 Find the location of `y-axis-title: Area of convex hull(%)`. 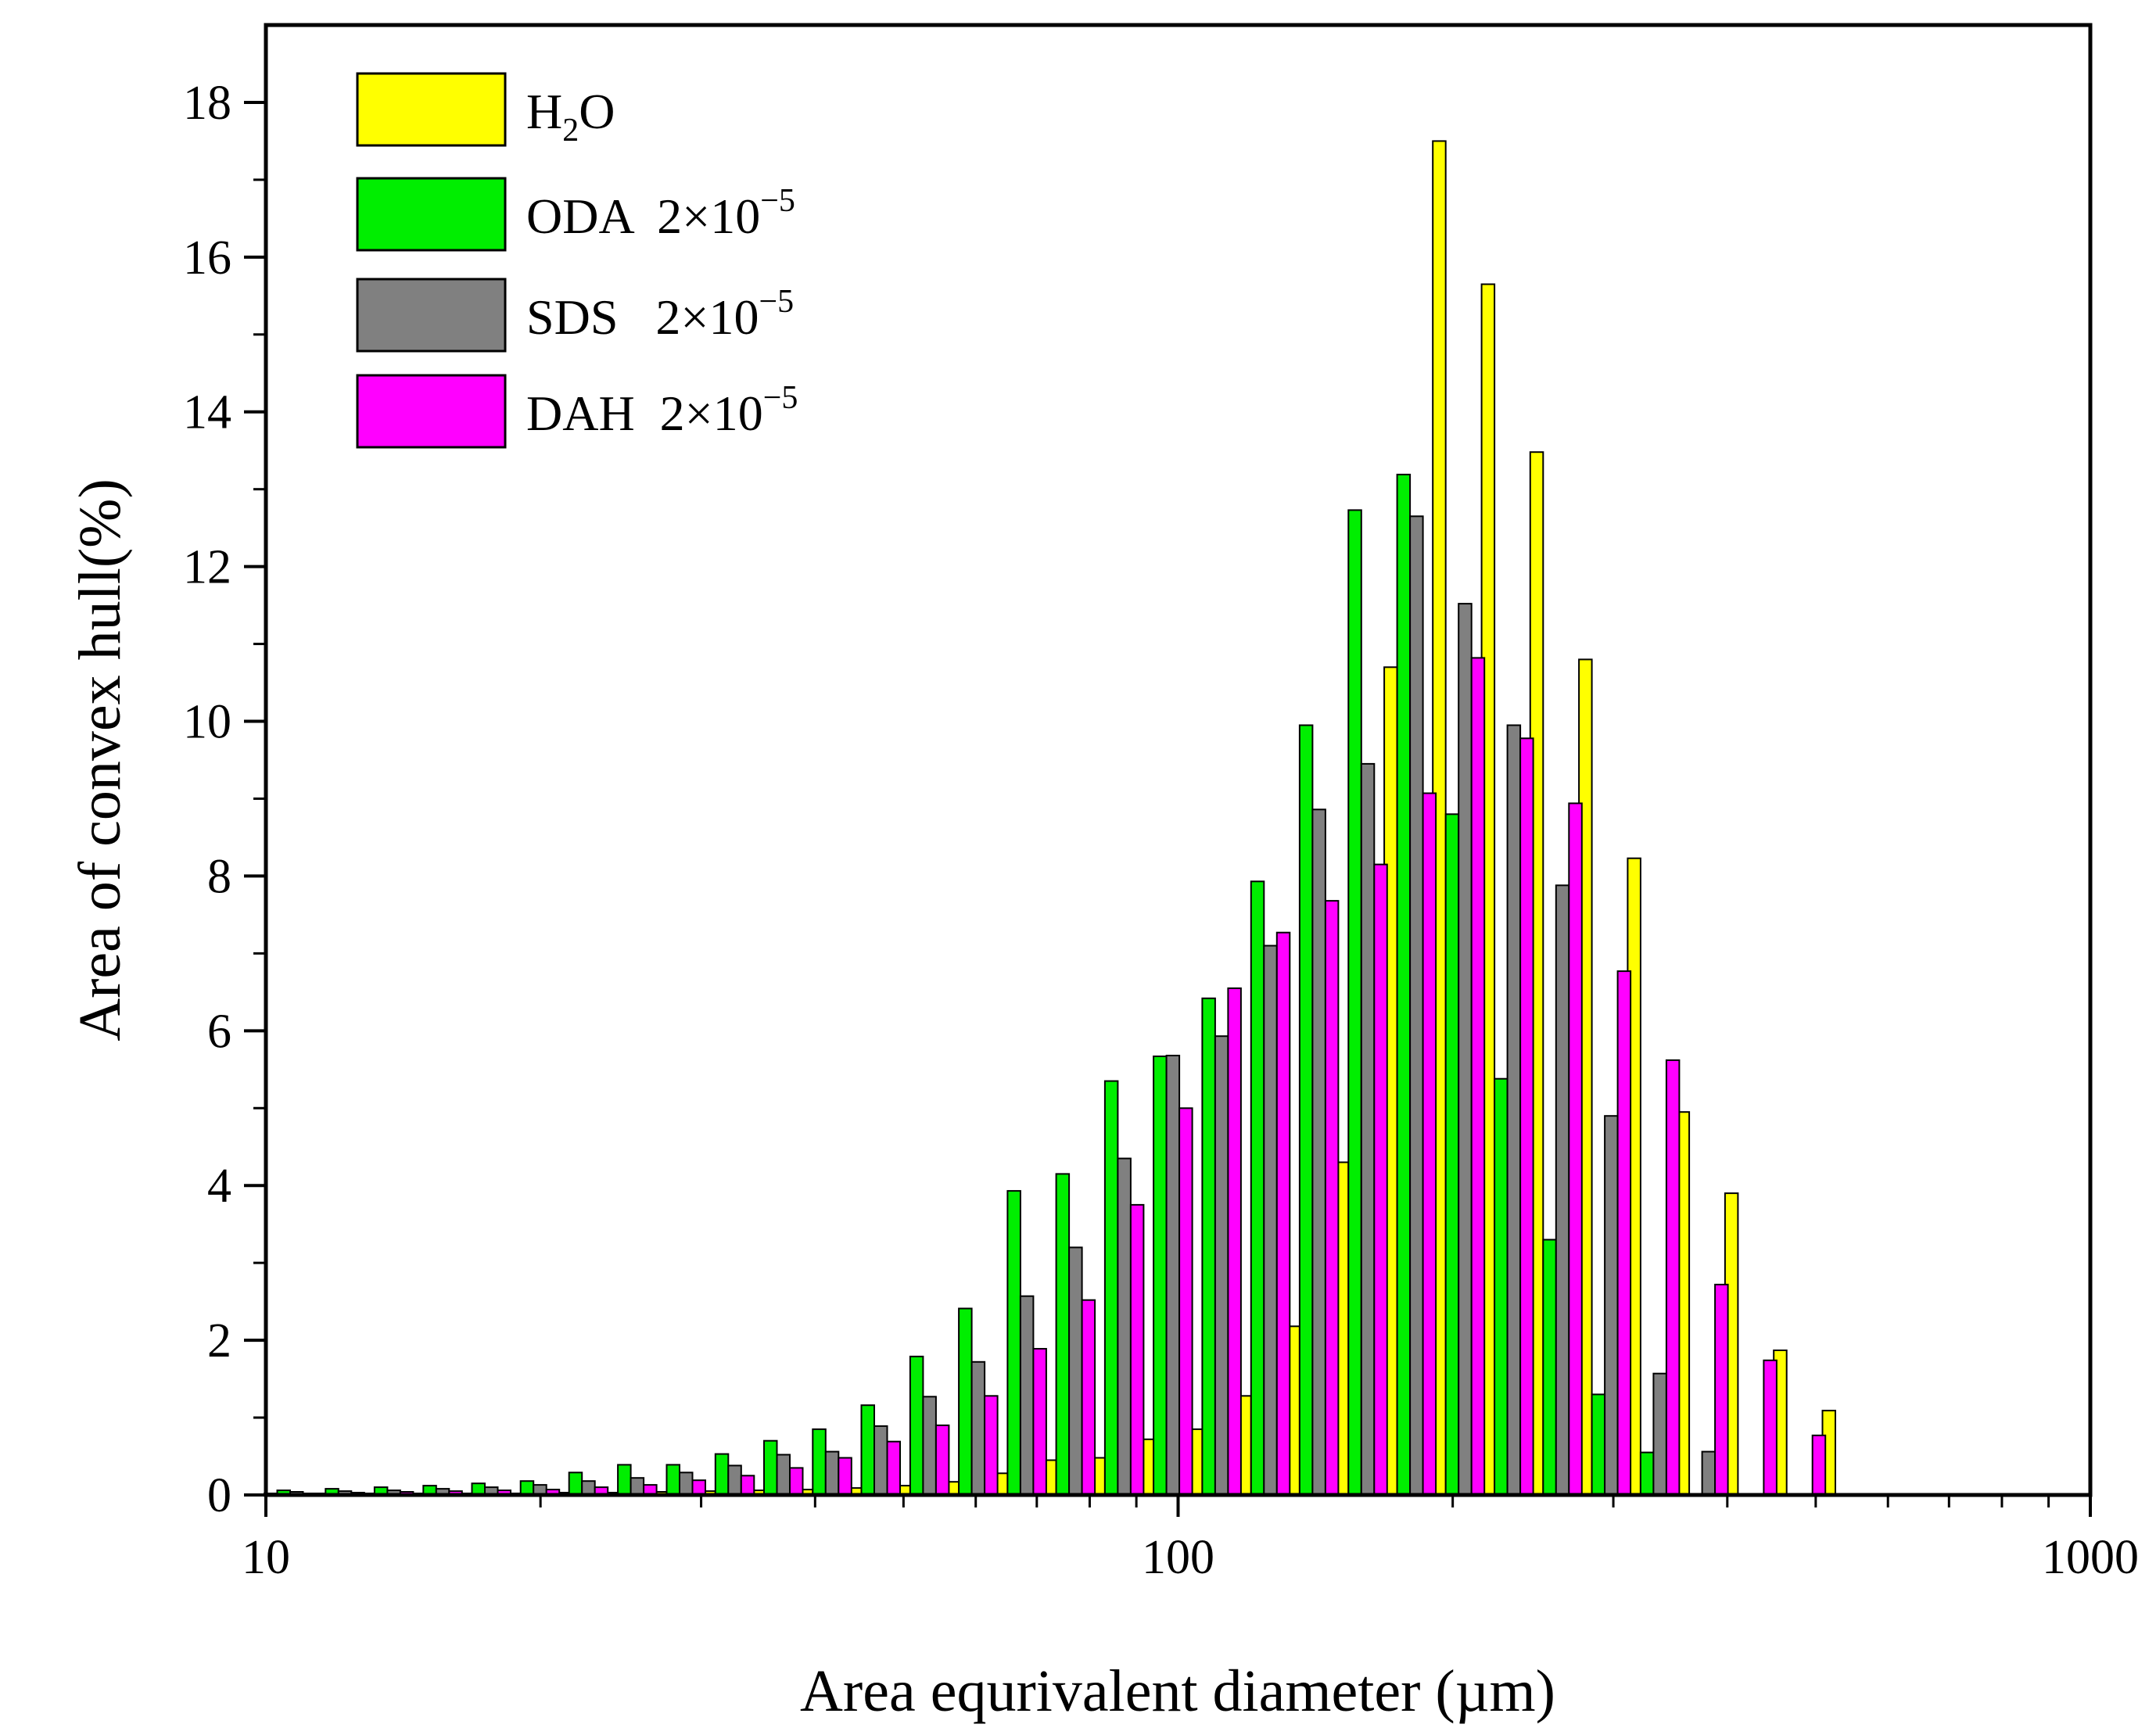

y-axis-title: Area of convex hull(%) is located at coordinates (100, 760).